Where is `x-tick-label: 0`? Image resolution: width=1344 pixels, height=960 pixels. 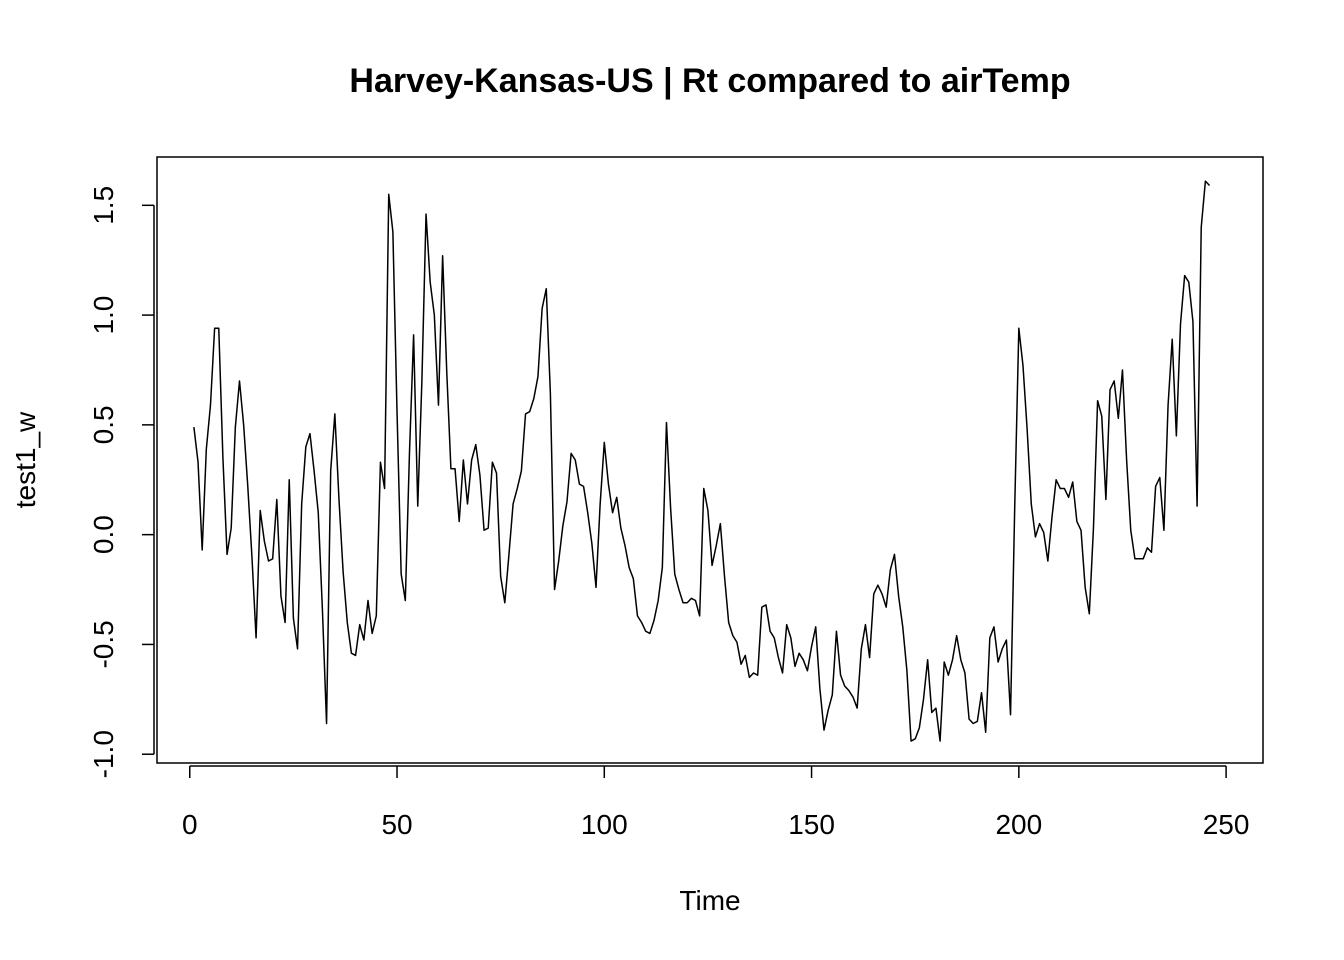
x-tick-label: 0 is located at coordinates (190, 824).